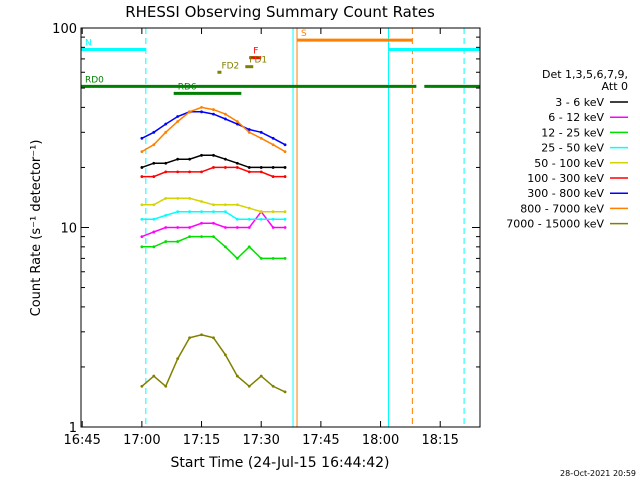 This screenshot has height=480, width=640. I want to click on y-tick-label-2: 100, so click(64, 29).